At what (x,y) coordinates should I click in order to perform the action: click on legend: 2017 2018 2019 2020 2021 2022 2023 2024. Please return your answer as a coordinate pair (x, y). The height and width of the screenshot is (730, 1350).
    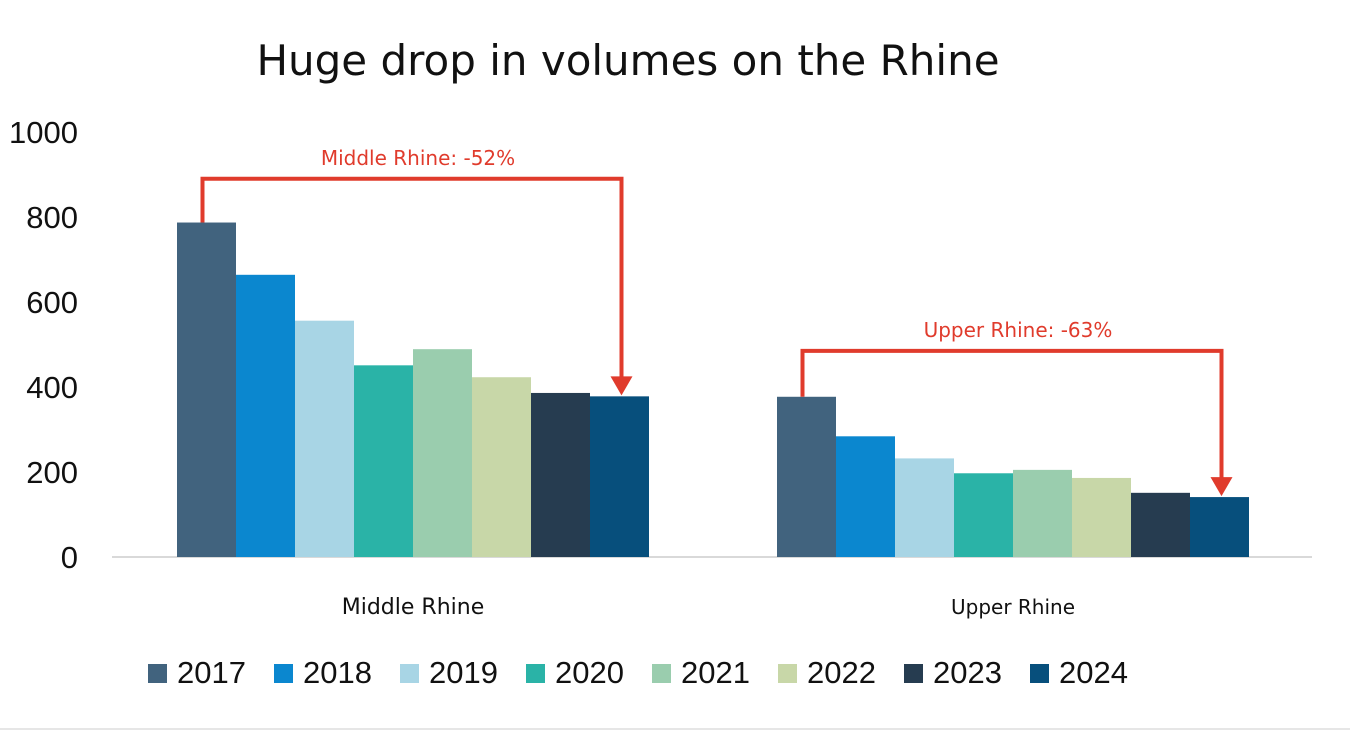
    Looking at the image, I should click on (675, 679).